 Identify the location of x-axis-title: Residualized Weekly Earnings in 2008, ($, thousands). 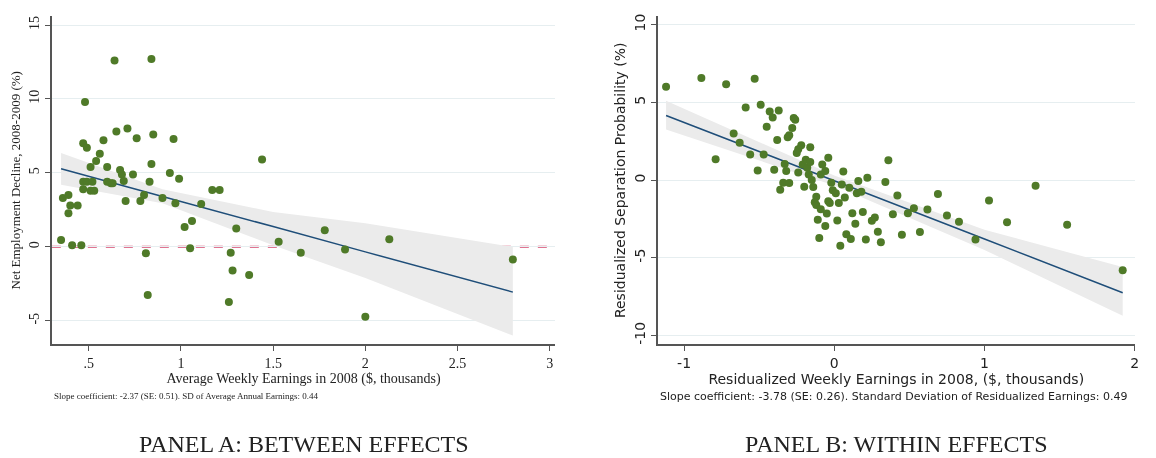
(896, 379).